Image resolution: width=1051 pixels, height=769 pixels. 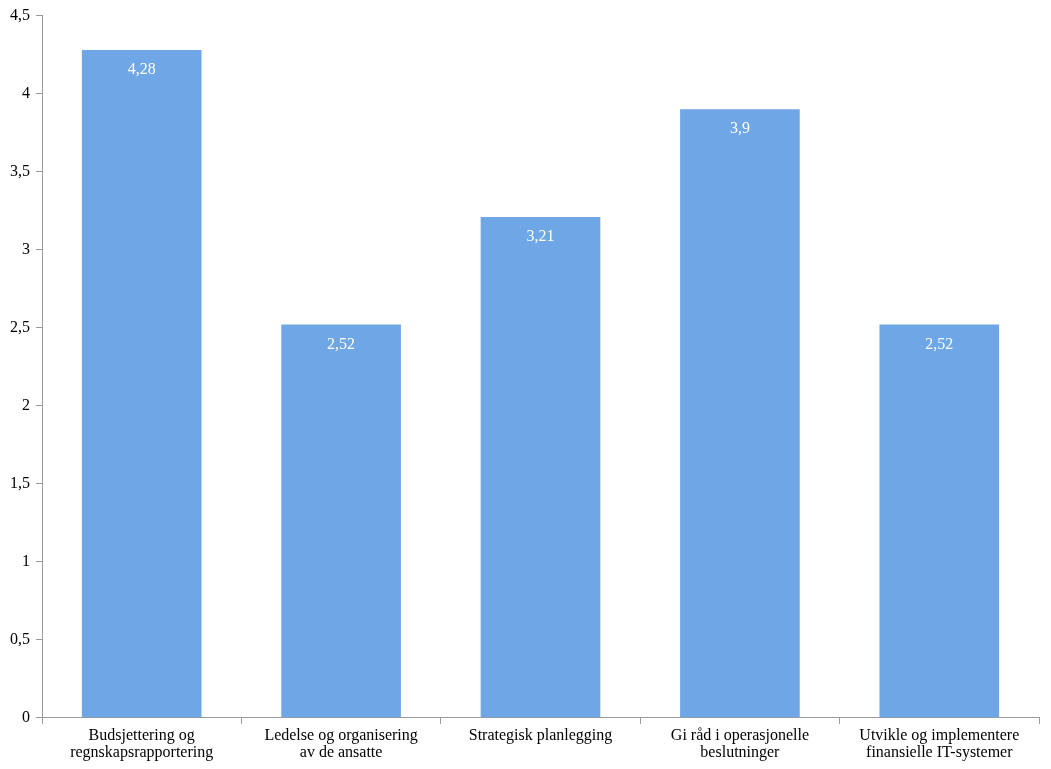 What do you see at coordinates (939, 743) in the screenshot?
I see `x-tick-label: Utvikle og implementere finansielle IT-systemer` at bounding box center [939, 743].